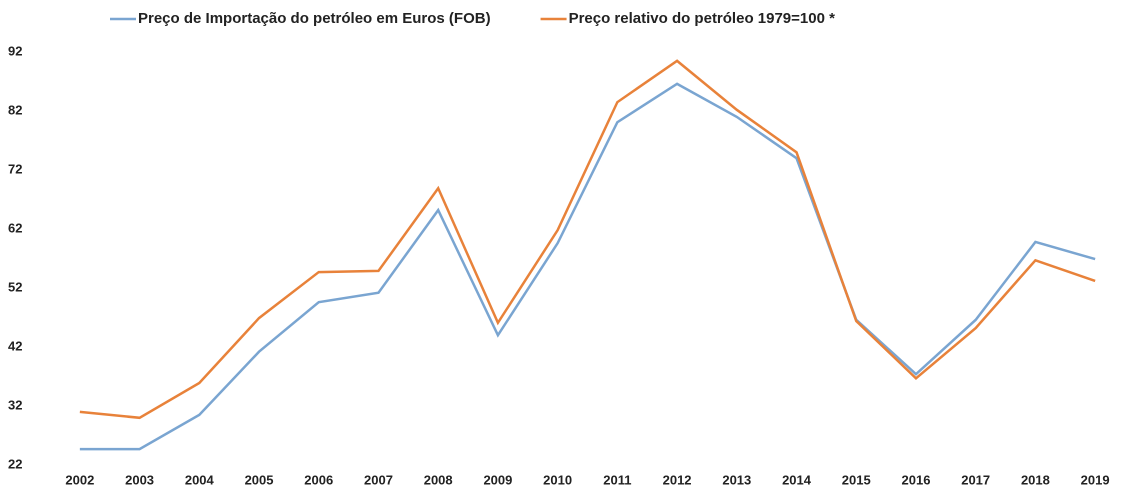 This screenshot has width=1135, height=490. Describe the element at coordinates (702, 18) in the screenshot. I see `legend-text: Preço relativo do petróleo 1979=100 *` at that location.